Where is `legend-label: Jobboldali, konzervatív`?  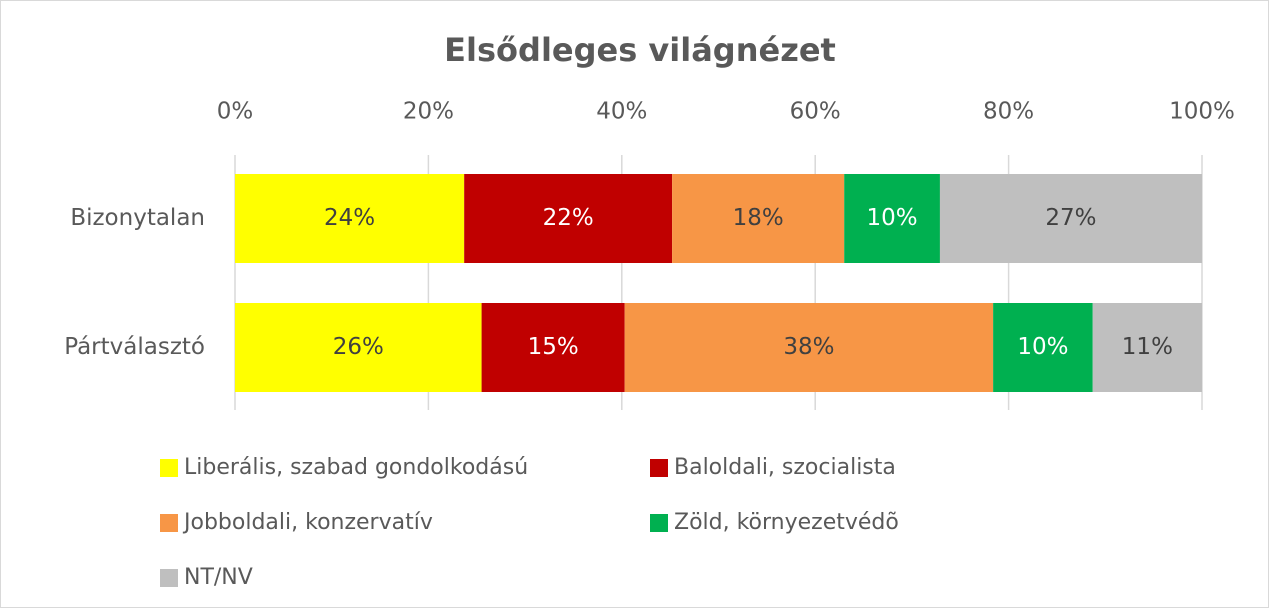 legend-label: Jobboldali, konzervatív is located at coordinates (307, 522).